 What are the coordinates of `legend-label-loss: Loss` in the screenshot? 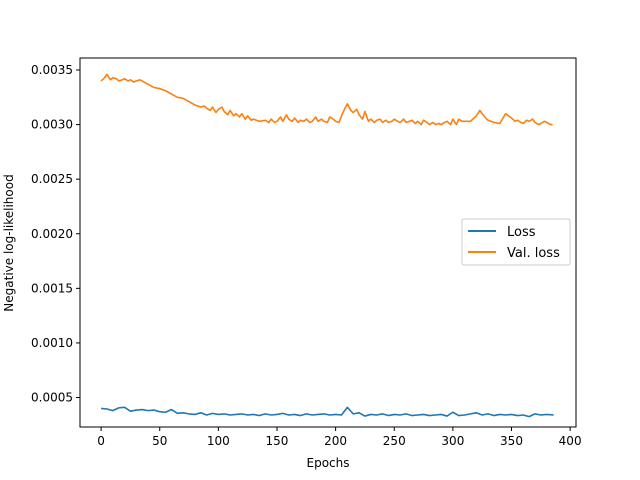 It's located at (521, 232).